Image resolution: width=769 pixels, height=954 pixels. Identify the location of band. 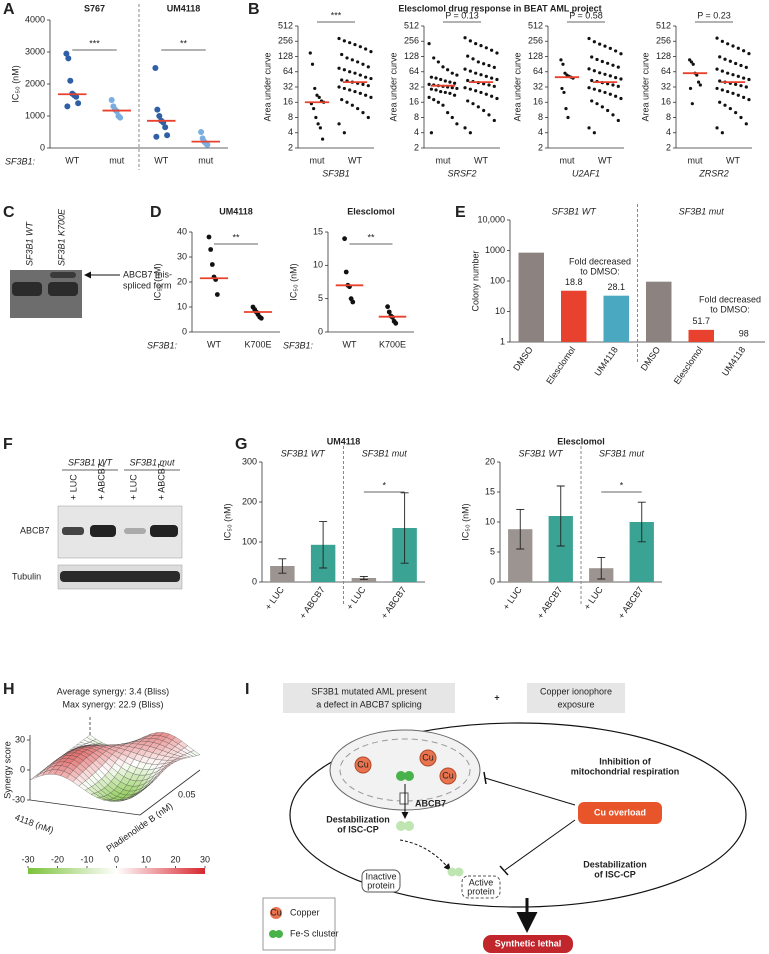
(63, 289).